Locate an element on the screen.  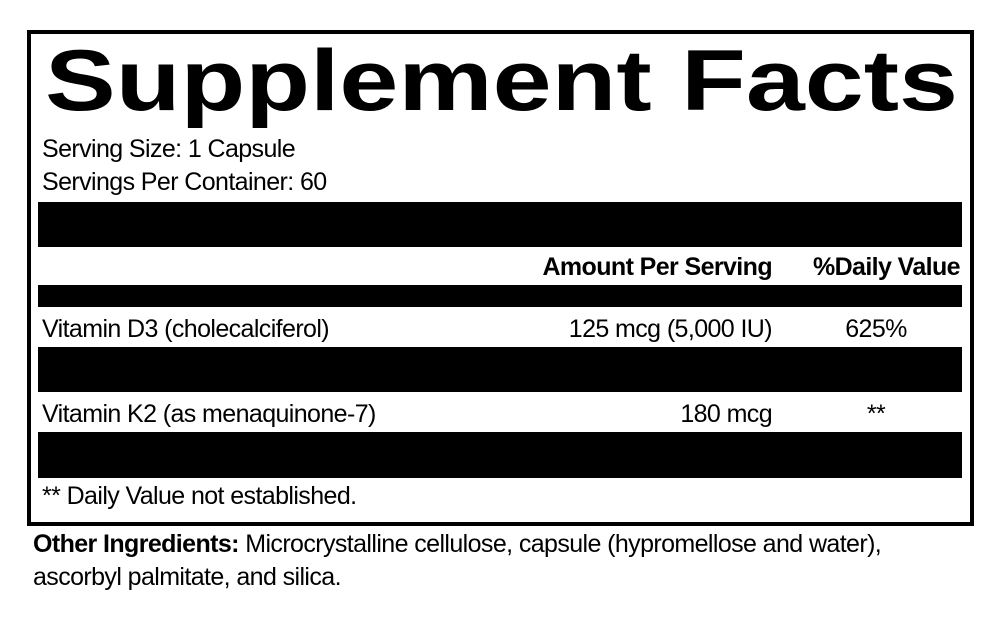
other-ingredients-label: Other Ingredients: is located at coordinates (136, 544).